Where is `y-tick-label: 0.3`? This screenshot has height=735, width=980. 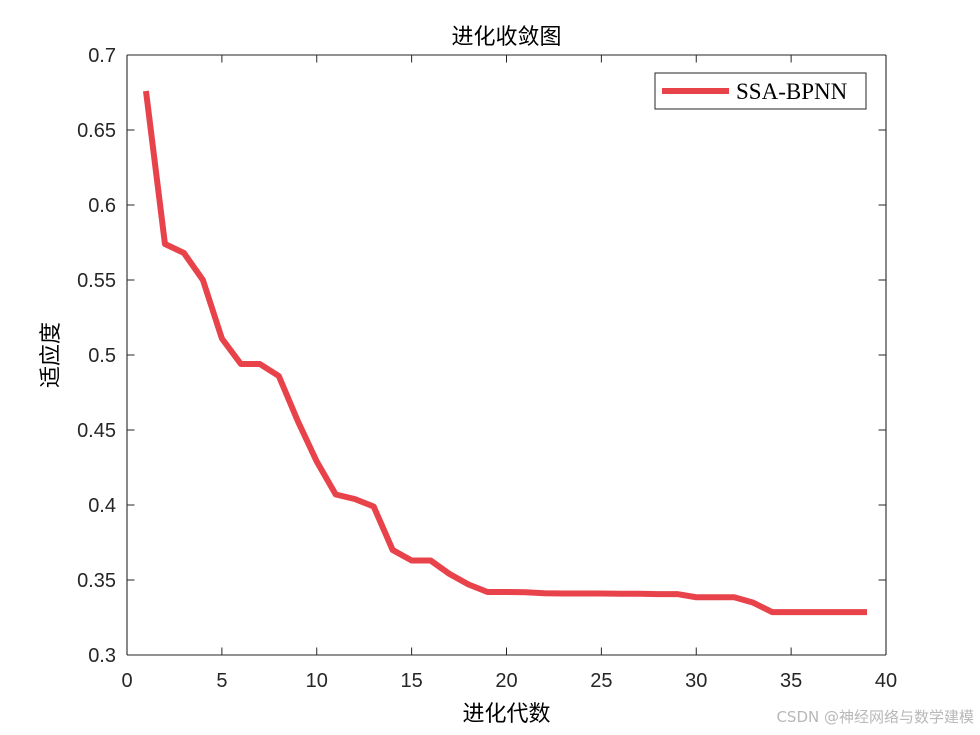
y-tick-label: 0.3 is located at coordinates (102, 656).